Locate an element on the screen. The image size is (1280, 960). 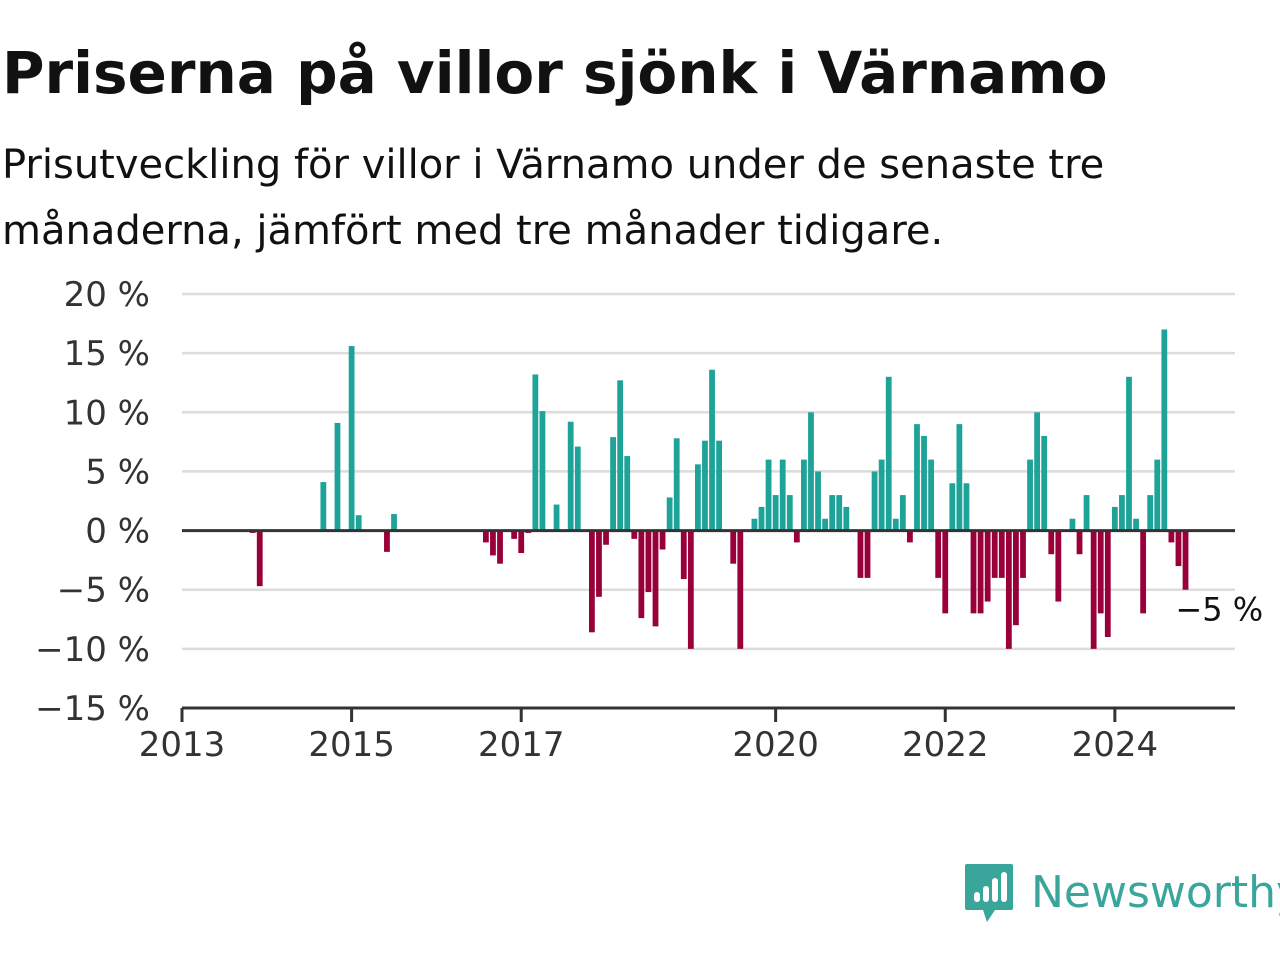
x-tick-label: 2022 is located at coordinates (945, 745).